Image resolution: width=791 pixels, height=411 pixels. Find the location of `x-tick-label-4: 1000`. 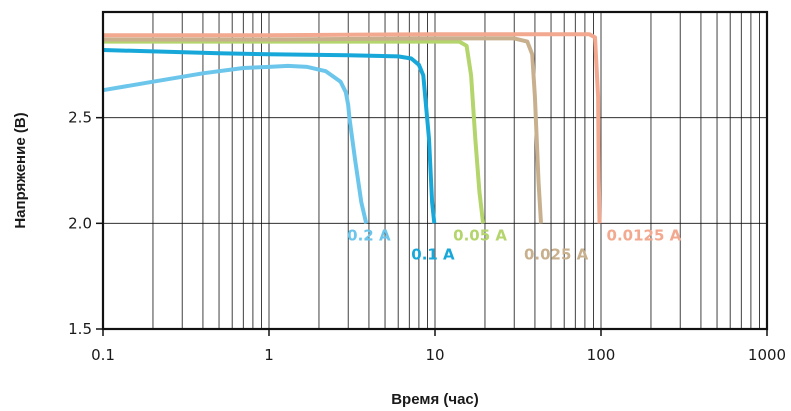

x-tick-label-4: 1000 is located at coordinates (767, 355).